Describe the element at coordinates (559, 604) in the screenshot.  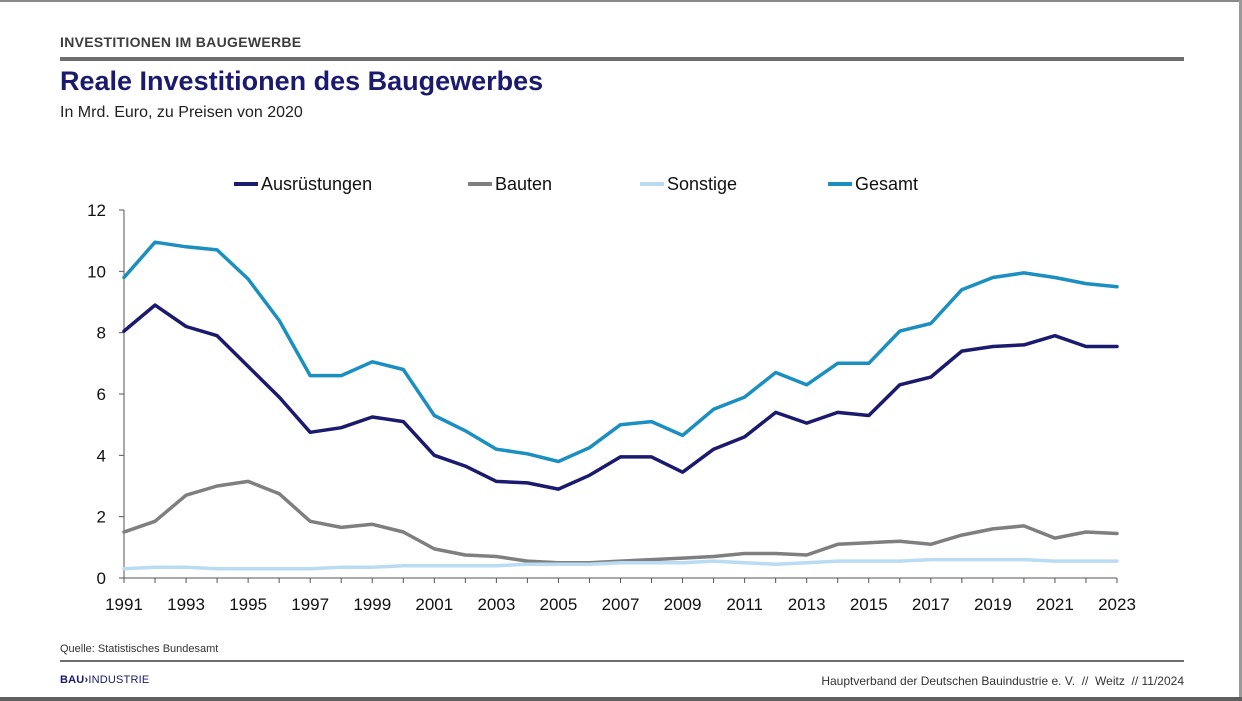
I see `x-tick-label: 2005` at that location.